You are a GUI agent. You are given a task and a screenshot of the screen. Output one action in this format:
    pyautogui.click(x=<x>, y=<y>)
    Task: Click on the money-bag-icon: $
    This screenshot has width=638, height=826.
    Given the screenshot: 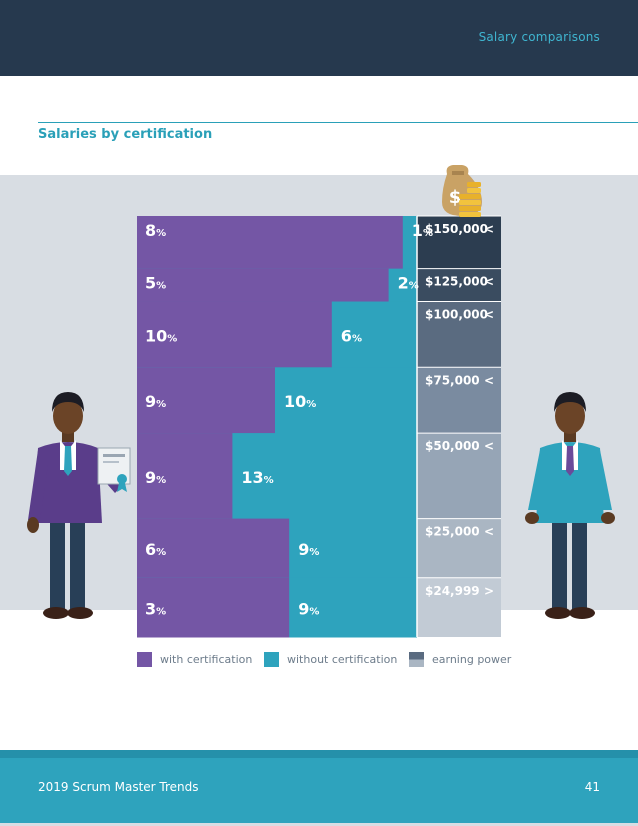 What is the action you would take?
    pyautogui.click(x=462, y=191)
    